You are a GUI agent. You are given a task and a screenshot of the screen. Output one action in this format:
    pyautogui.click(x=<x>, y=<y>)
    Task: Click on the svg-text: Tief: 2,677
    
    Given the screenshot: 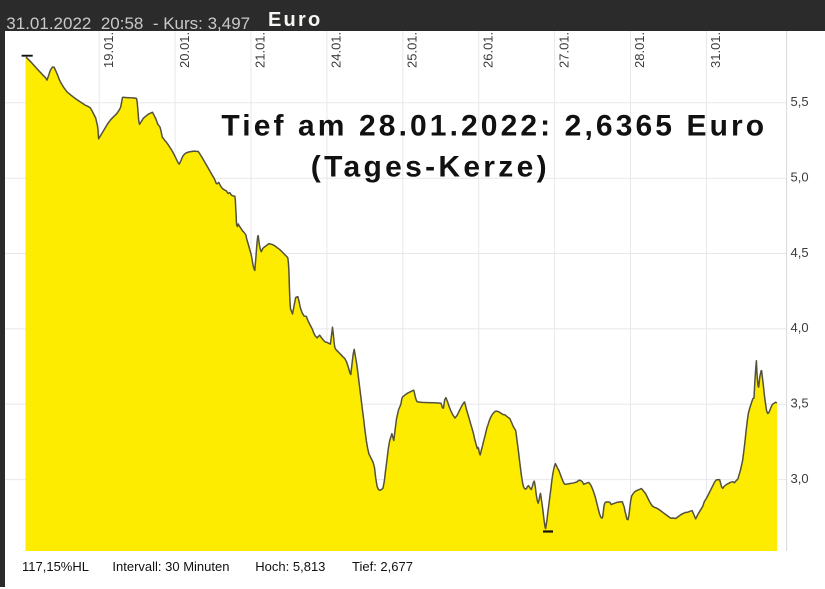 What is the action you would take?
    pyautogui.click(x=382, y=566)
    